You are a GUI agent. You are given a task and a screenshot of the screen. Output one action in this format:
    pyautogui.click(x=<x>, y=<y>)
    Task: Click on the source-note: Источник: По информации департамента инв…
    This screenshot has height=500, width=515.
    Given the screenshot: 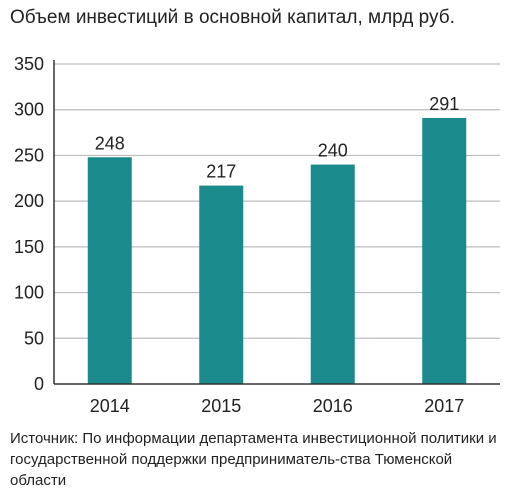 What is the action you would take?
    pyautogui.click(x=253, y=459)
    